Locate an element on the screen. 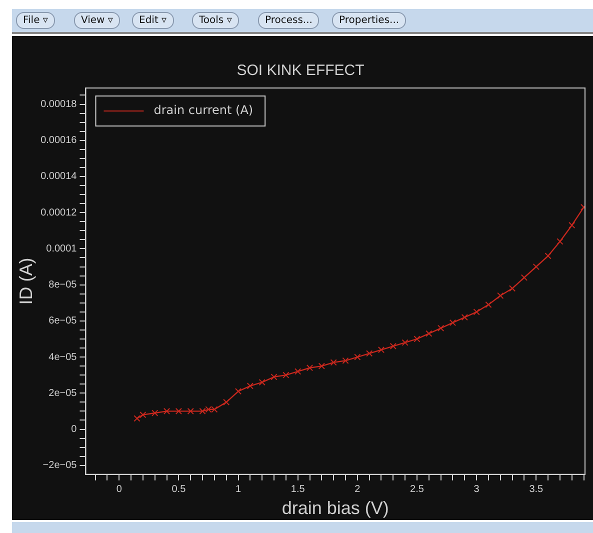 The image size is (593, 533). y-tick-label: 0.00016 is located at coordinates (59, 140).